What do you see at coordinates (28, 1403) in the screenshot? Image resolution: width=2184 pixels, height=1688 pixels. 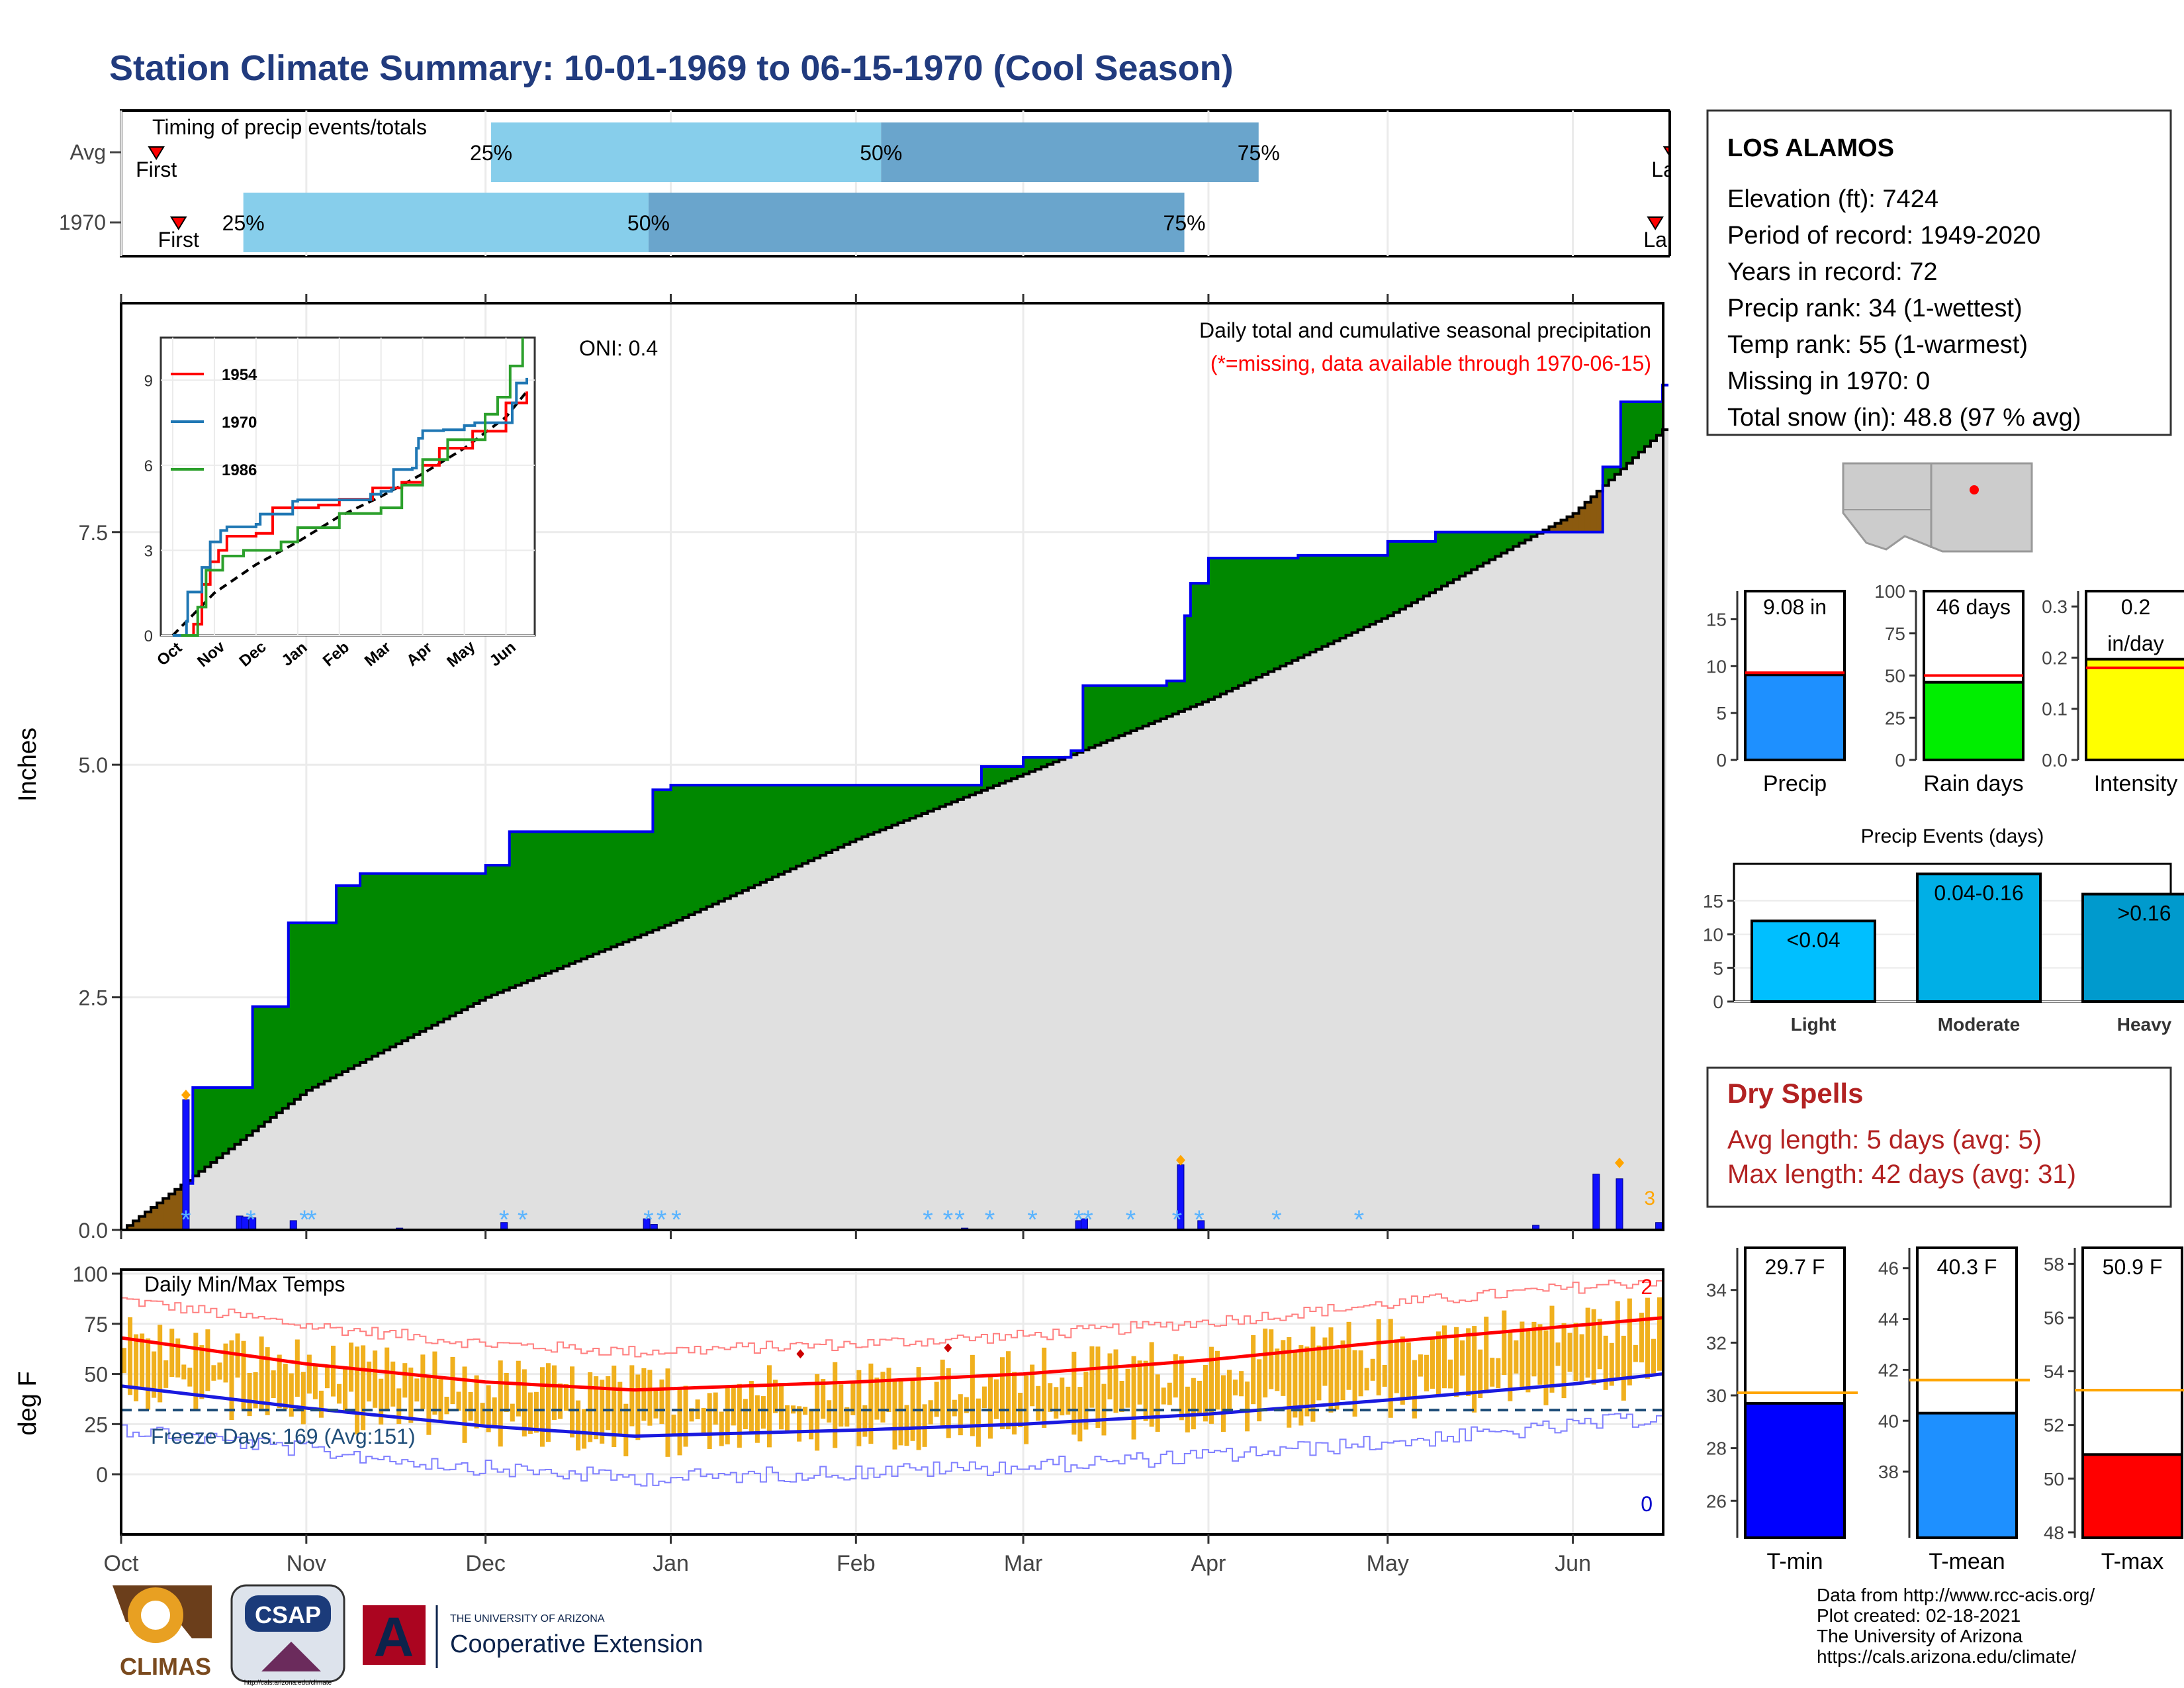 I see `temp-ylabel: deg F` at bounding box center [28, 1403].